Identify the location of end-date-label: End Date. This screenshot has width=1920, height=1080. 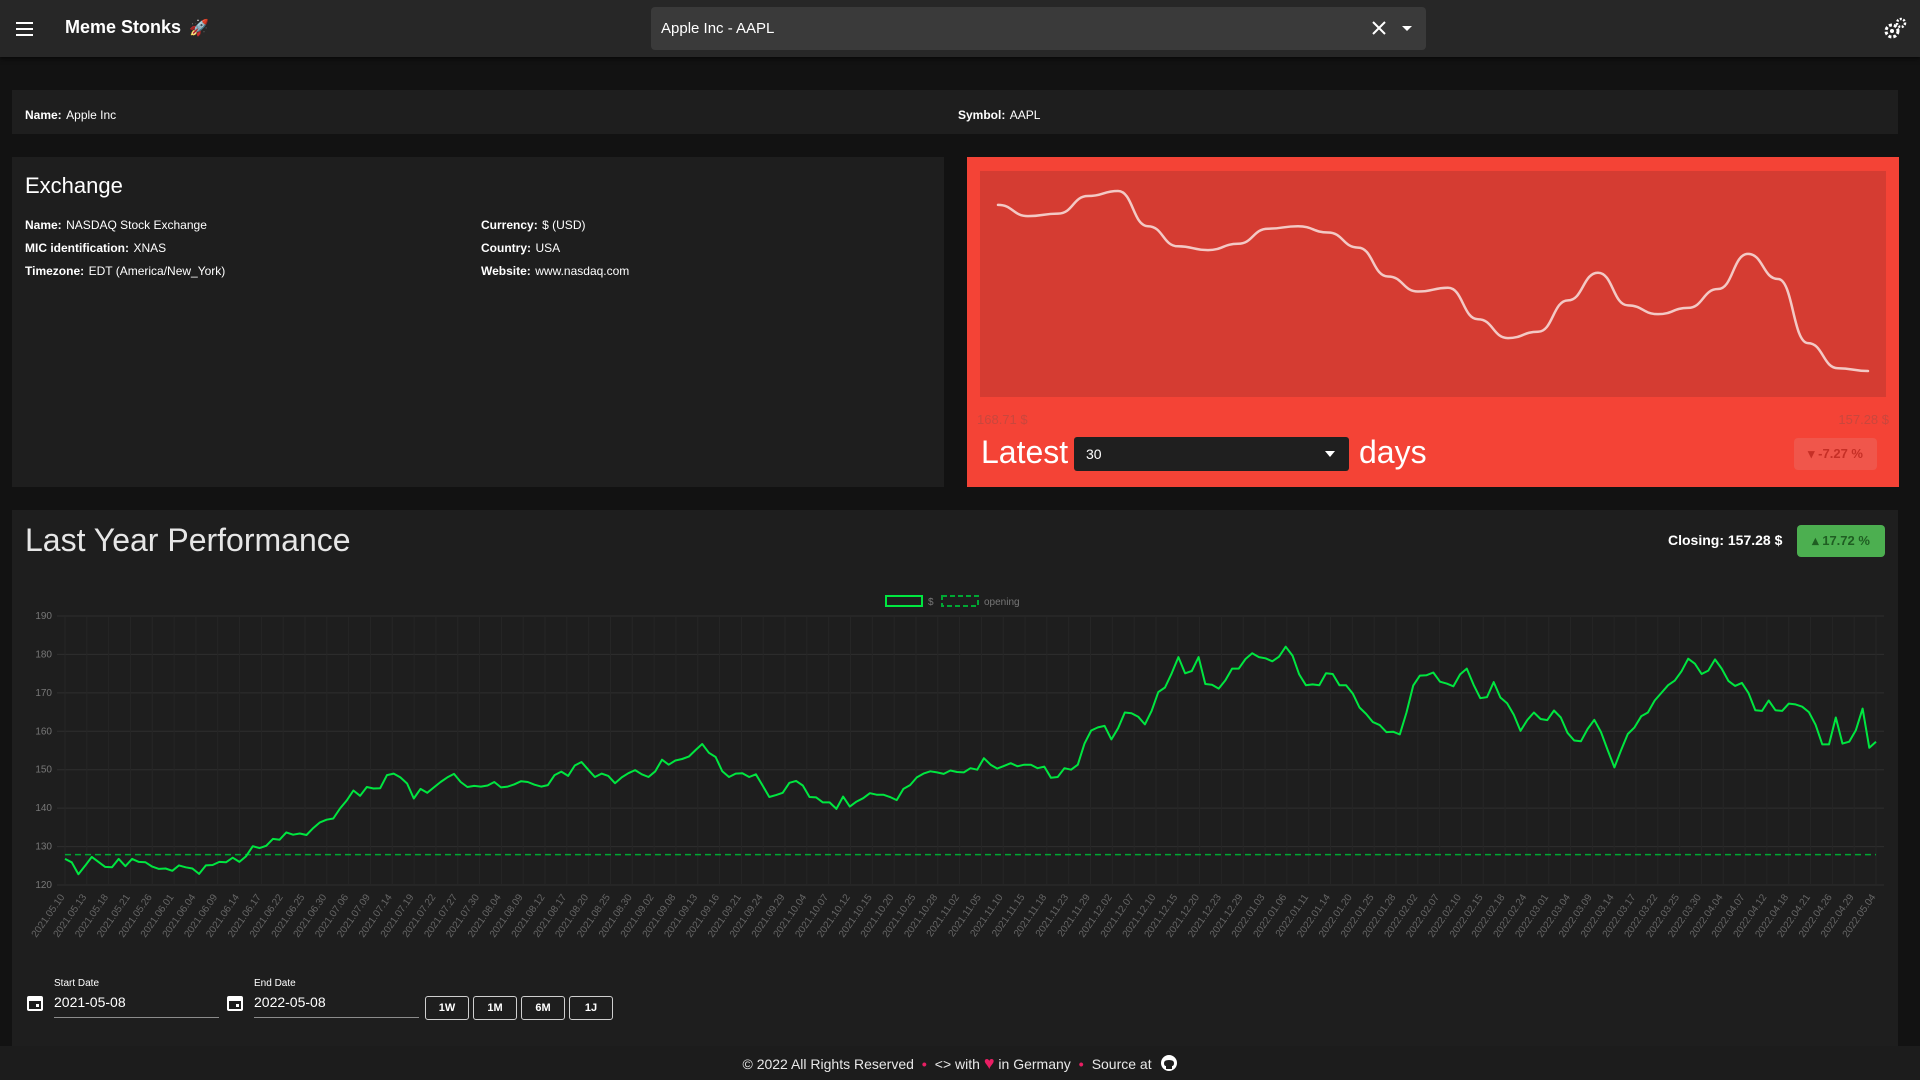
(275, 983).